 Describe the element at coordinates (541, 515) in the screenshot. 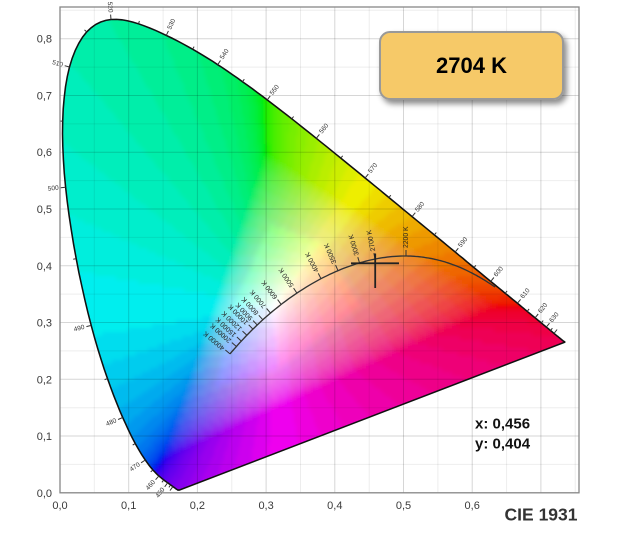

I see `svg-text: CIE 1931` at that location.